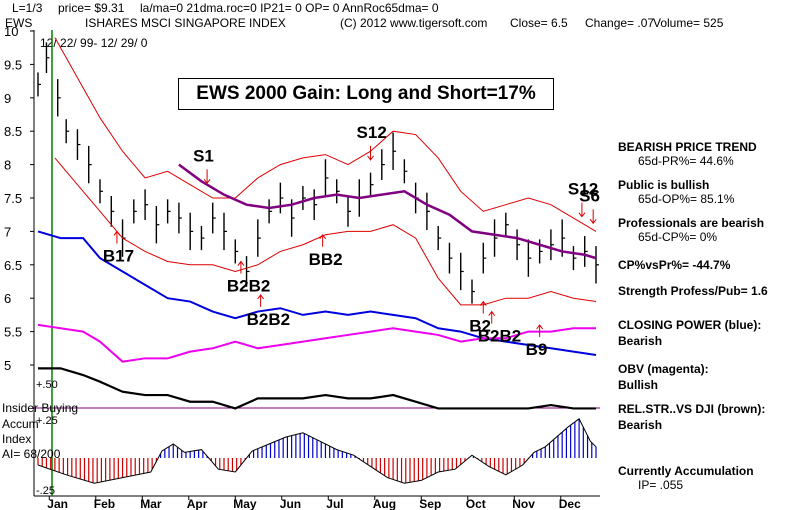  What do you see at coordinates (640, 425) in the screenshot?
I see `relstr-value: Bearish` at bounding box center [640, 425].